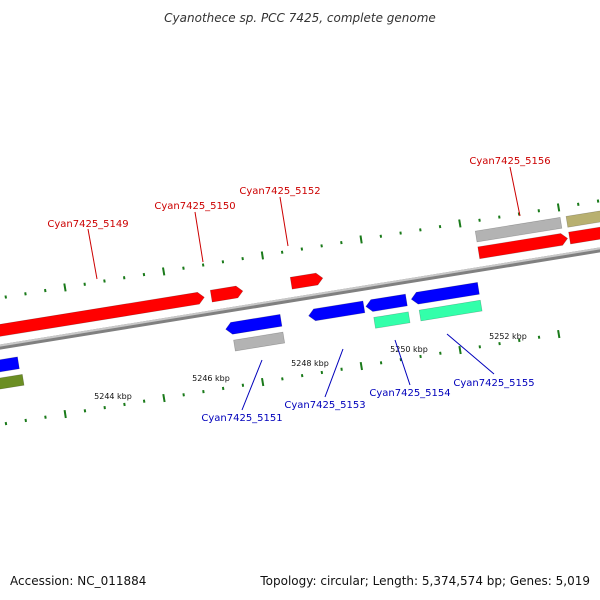  Describe the element at coordinates (445, 293) in the screenshot. I see `gene-cyan7425-5155-arrow` at that location.